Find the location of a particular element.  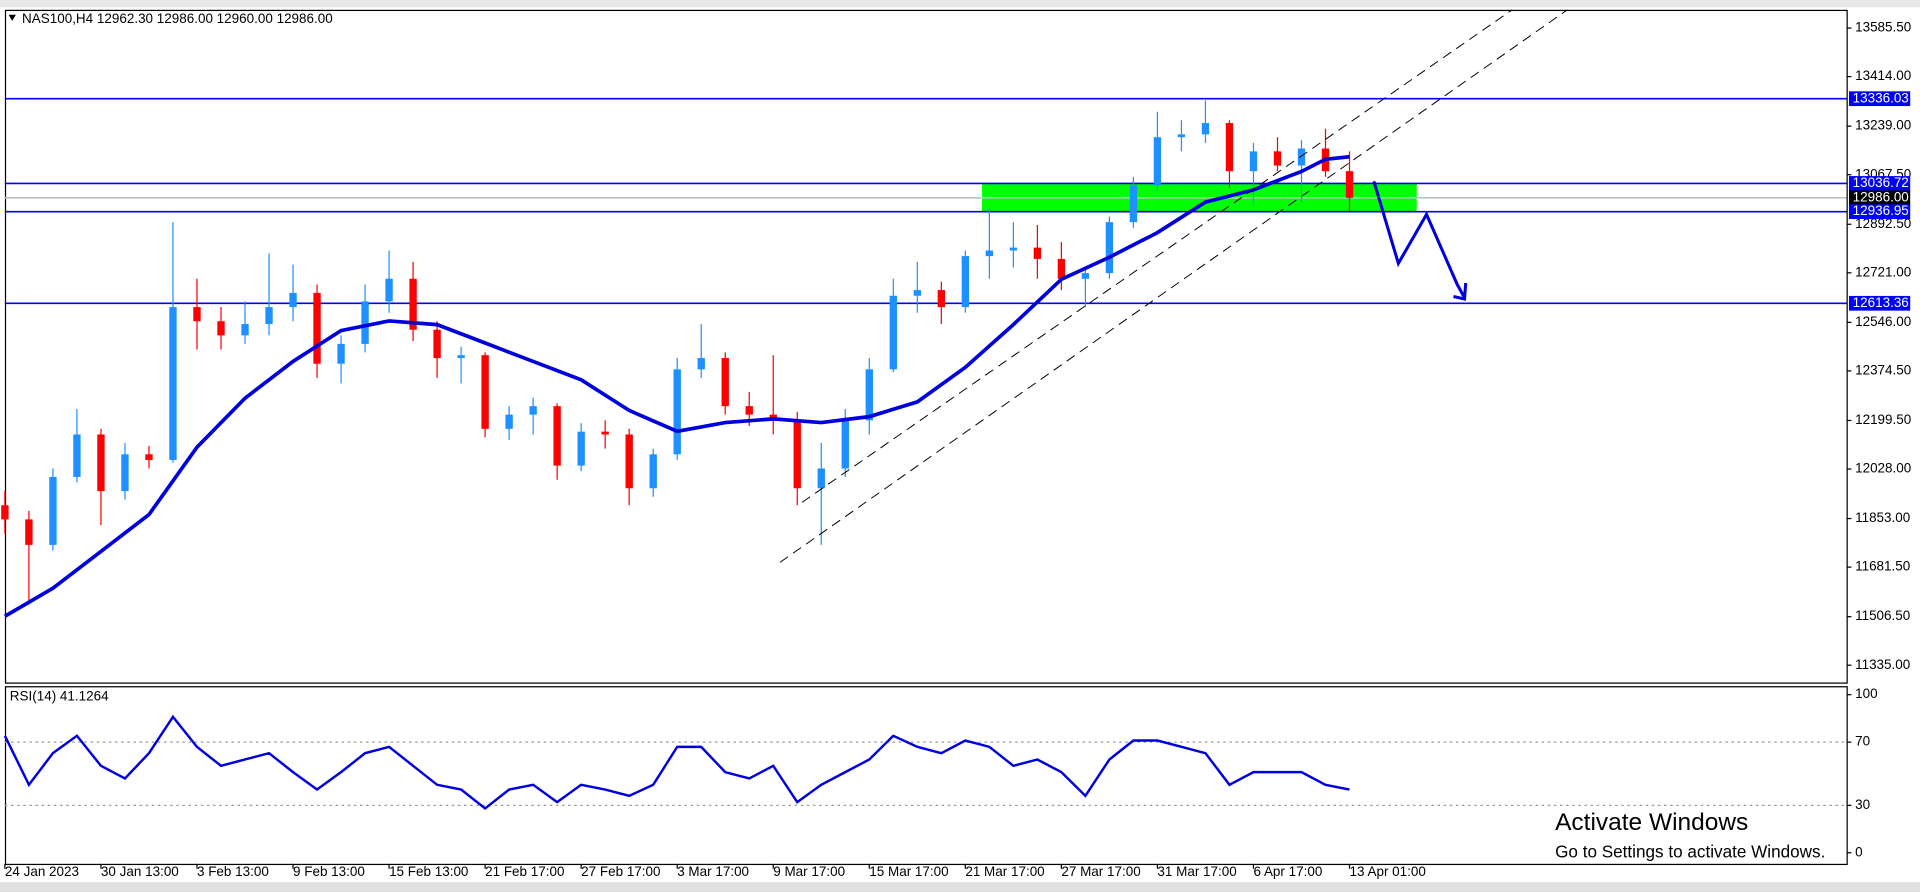

x-tick-label: 24 Jan 2023 is located at coordinates (42, 871).